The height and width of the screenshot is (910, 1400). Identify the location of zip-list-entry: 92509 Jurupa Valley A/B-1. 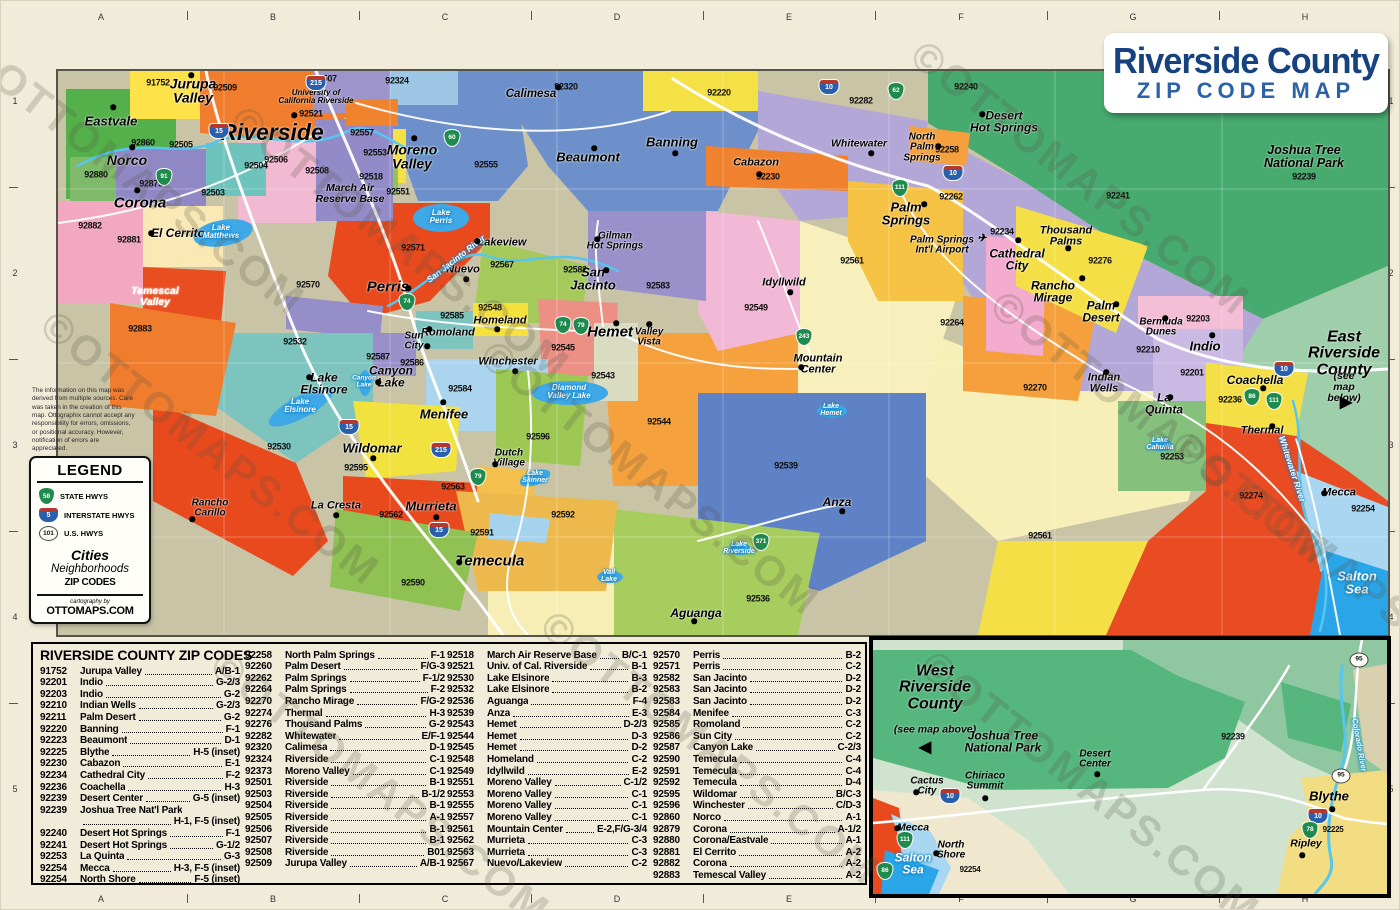
(345, 863).